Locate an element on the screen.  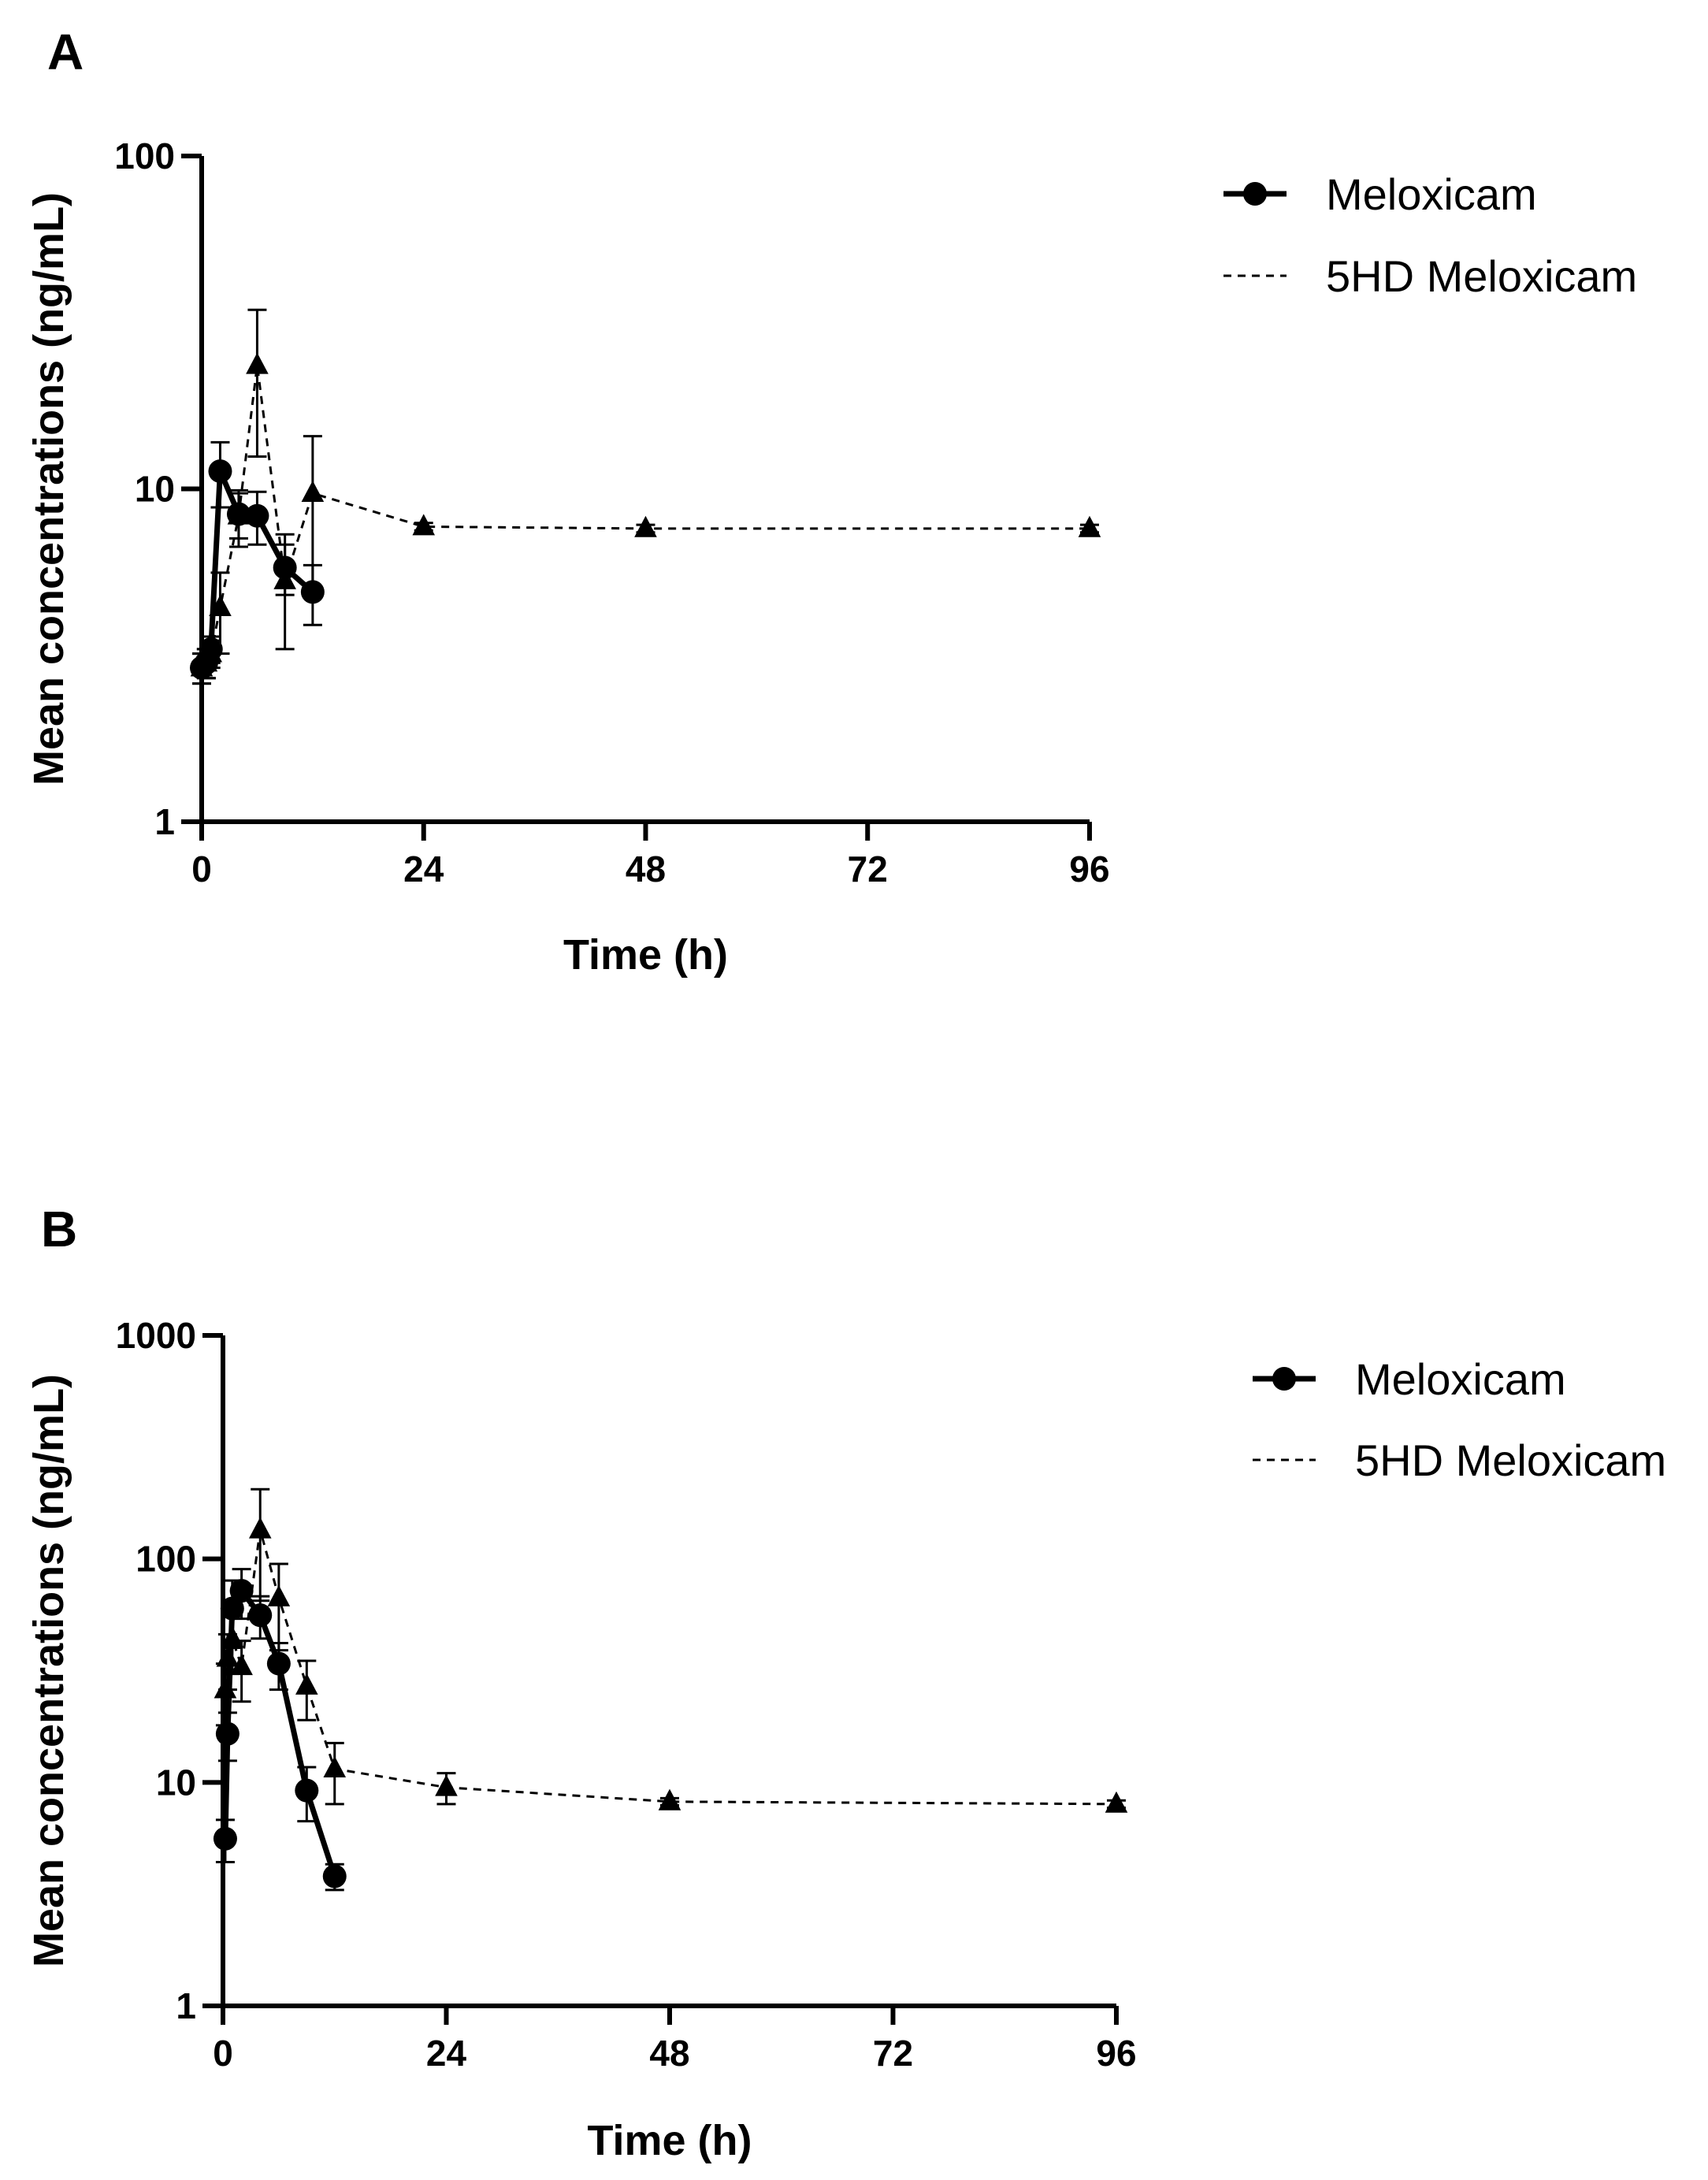
panel-label: A is located at coordinates (65, 52).